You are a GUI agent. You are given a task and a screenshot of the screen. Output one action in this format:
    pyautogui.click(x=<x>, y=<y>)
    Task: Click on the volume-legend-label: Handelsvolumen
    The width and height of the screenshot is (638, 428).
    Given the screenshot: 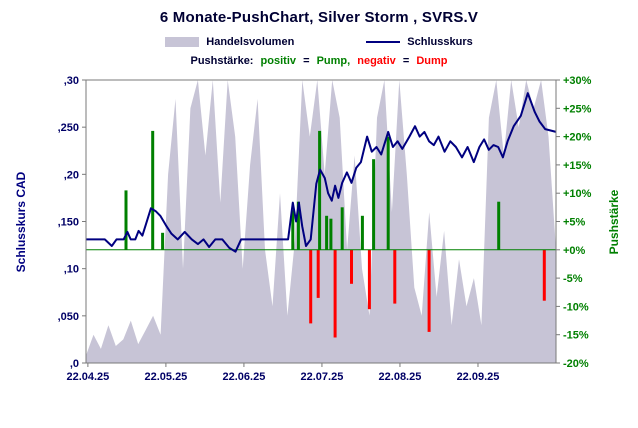 What is the action you would take?
    pyautogui.click(x=250, y=42)
    